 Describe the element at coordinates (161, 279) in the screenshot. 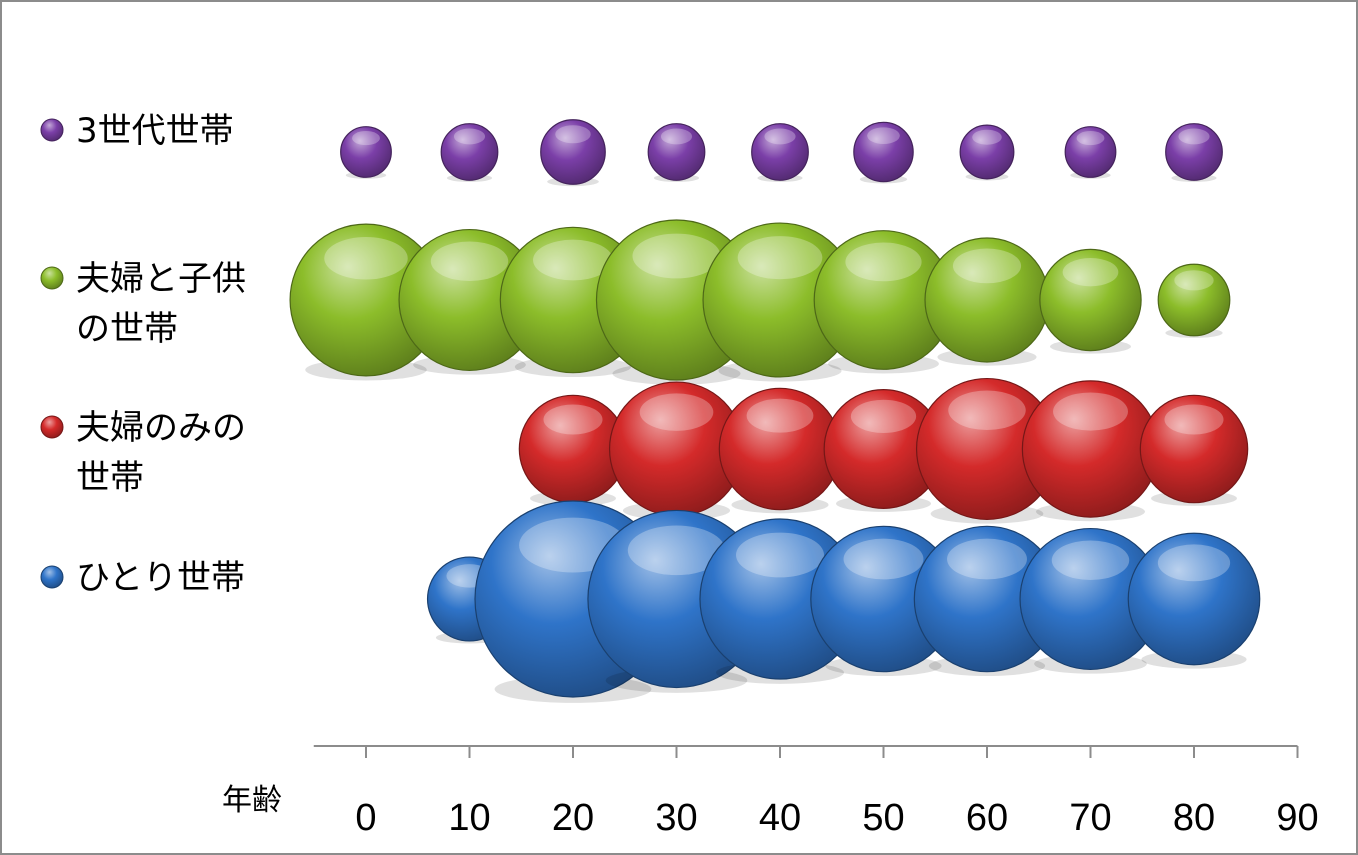

I see `legend-label: 夫婦と子供` at that location.